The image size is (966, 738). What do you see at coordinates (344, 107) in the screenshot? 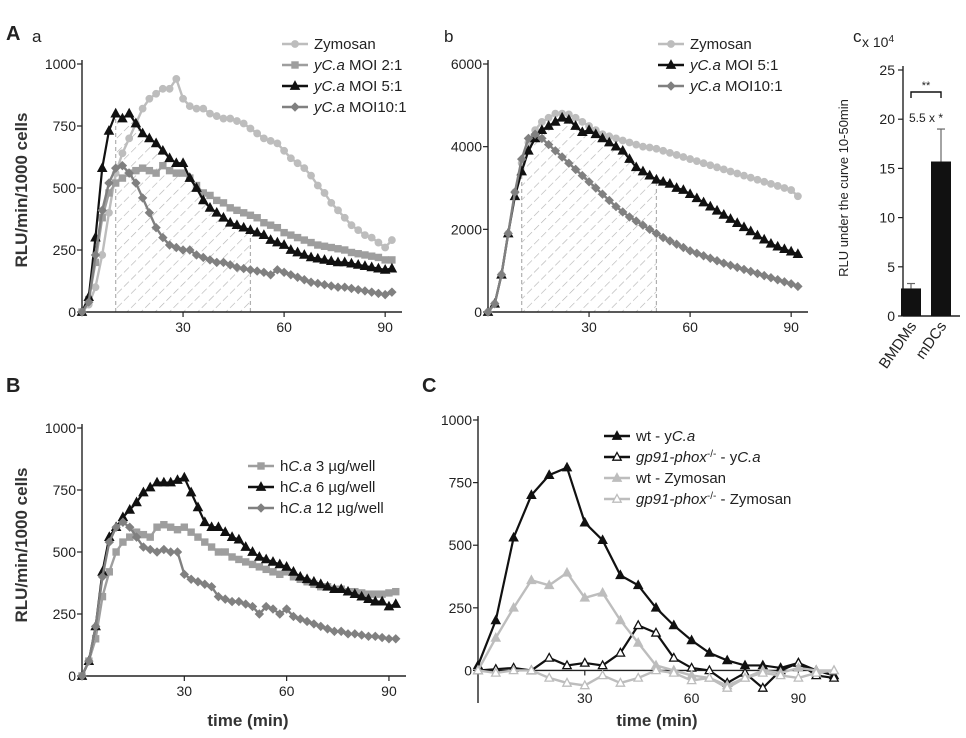
I see `legend-item: yC.a MOI10:1` at bounding box center [344, 107].